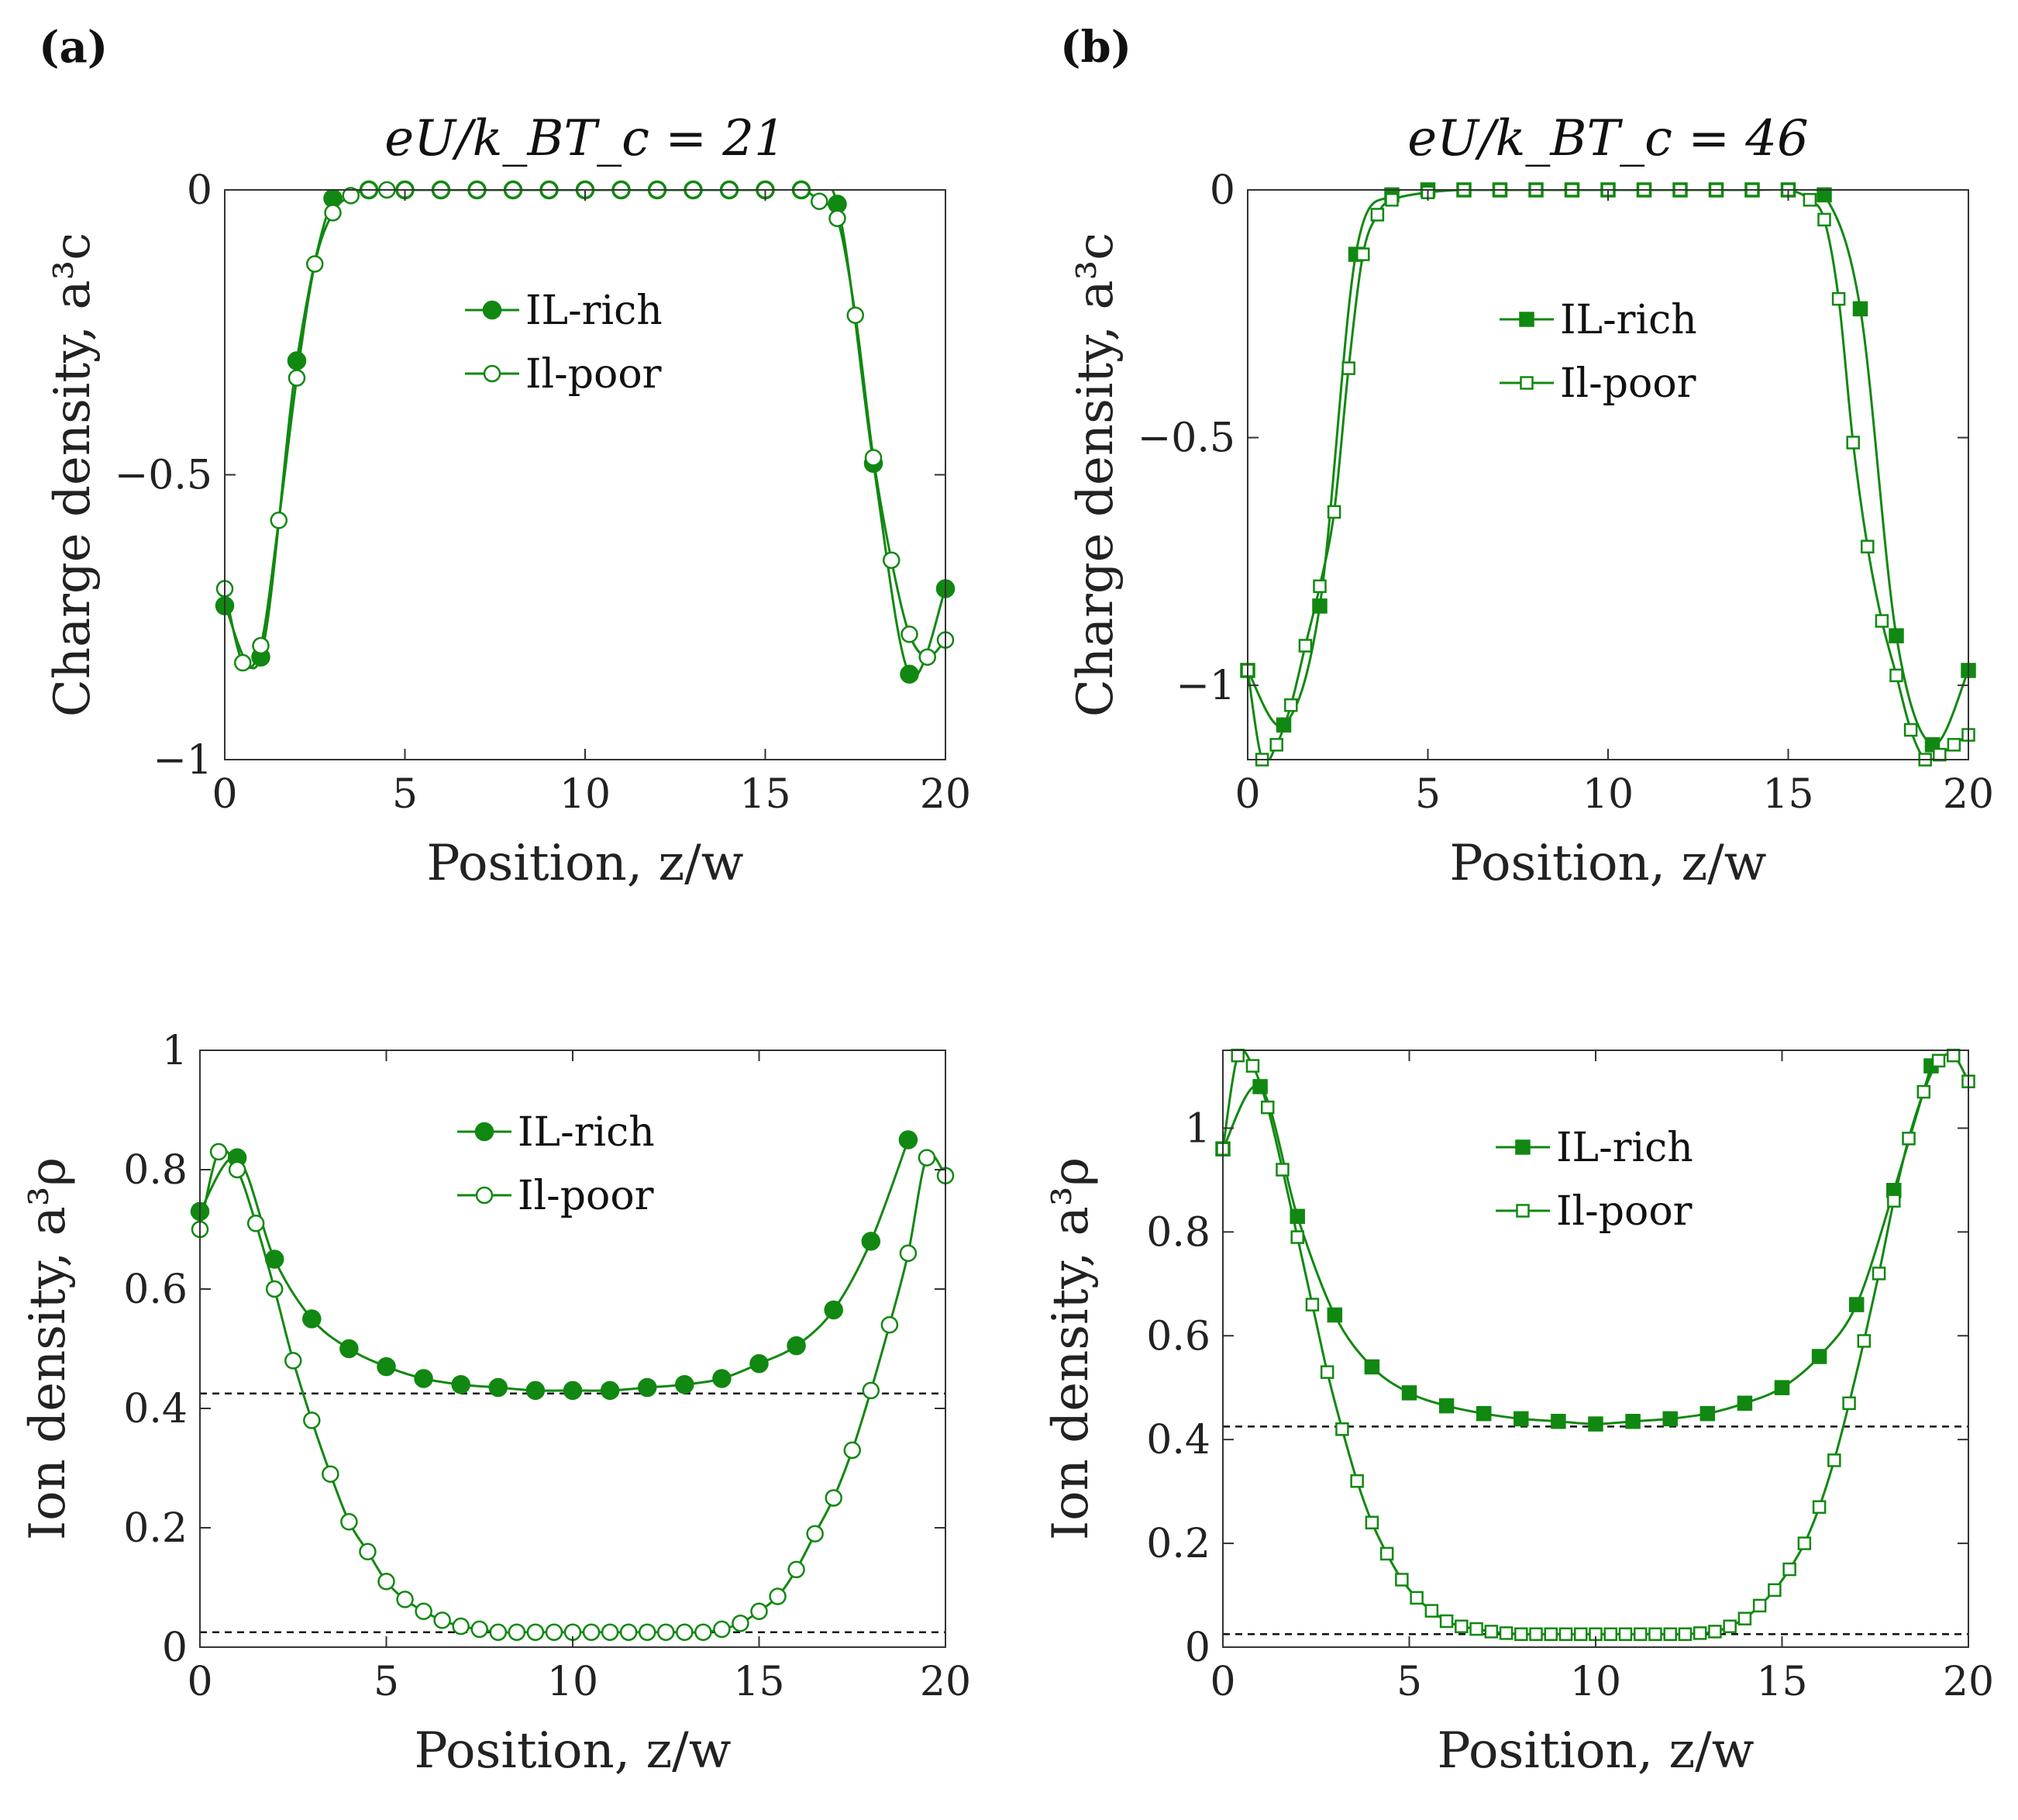 The width and height of the screenshot is (2018, 1820). Describe the element at coordinates (1781, 1682) in the screenshot. I see `x-tick-label: 15` at that location.